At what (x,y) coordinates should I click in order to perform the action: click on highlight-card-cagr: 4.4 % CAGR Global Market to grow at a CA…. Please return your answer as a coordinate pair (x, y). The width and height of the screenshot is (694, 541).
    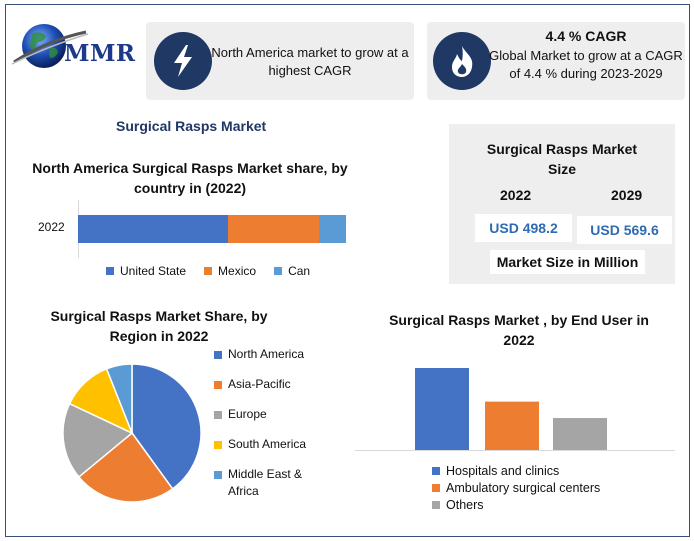
    Looking at the image, I should click on (556, 61).